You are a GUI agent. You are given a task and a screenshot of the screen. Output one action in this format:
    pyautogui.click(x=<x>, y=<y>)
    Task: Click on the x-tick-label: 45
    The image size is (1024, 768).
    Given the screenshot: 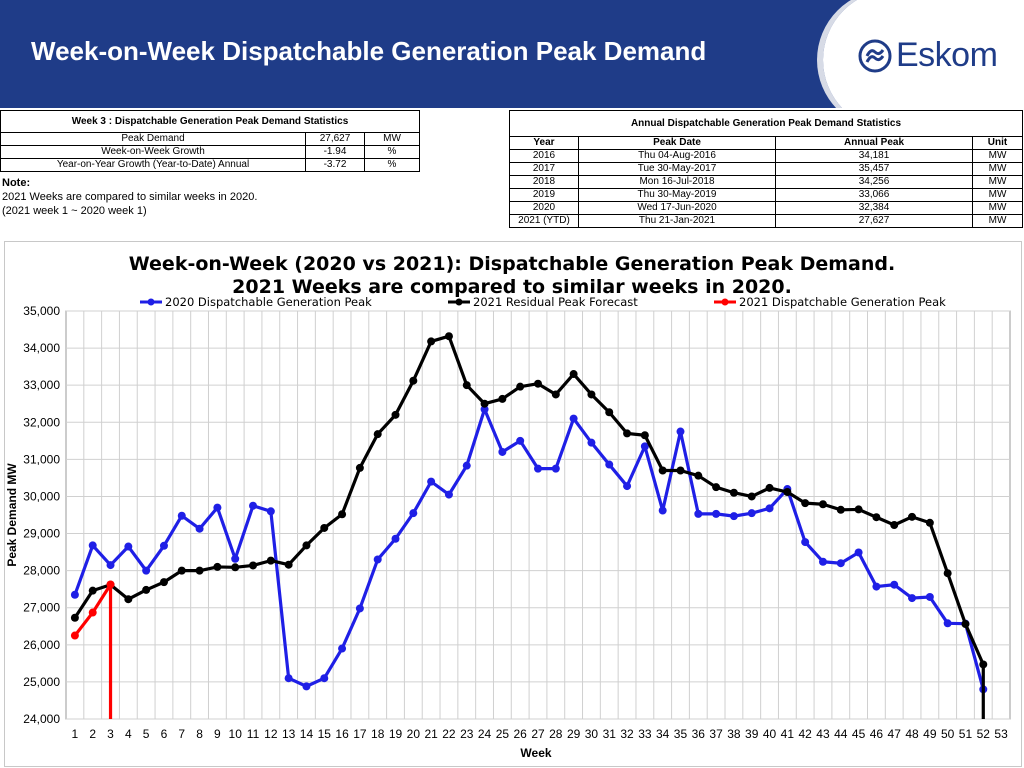 What is the action you would take?
    pyautogui.click(x=859, y=734)
    